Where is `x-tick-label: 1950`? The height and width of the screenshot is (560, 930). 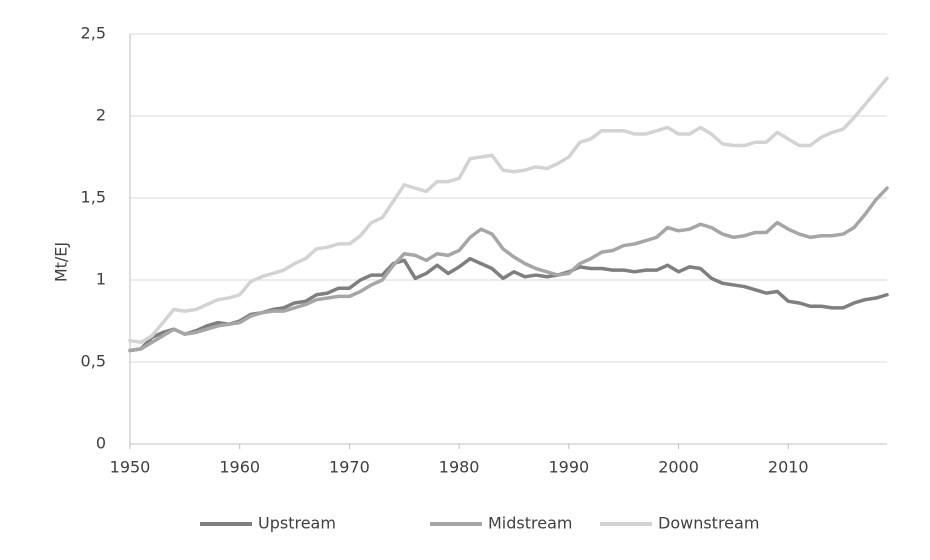 x-tick-label: 1950 is located at coordinates (130, 467).